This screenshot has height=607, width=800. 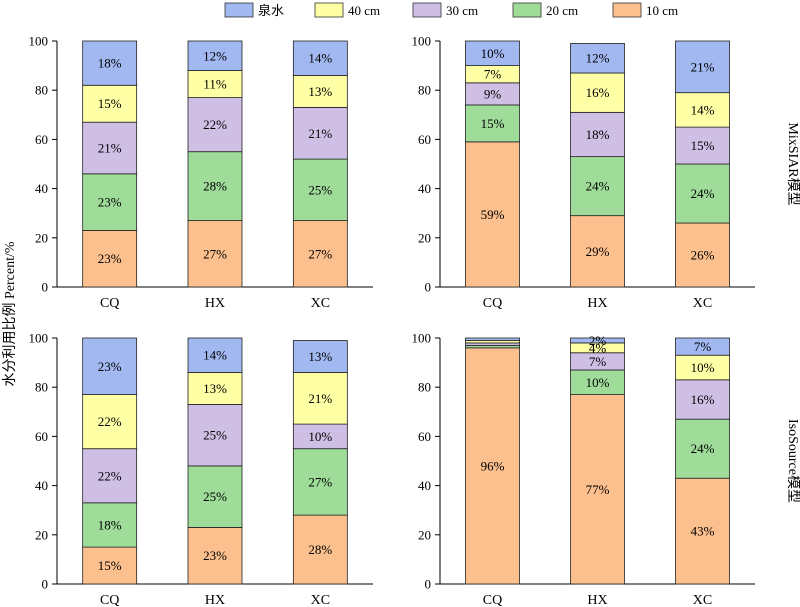 I want to click on data-label-hx-2: 18%, so click(x=598, y=134).